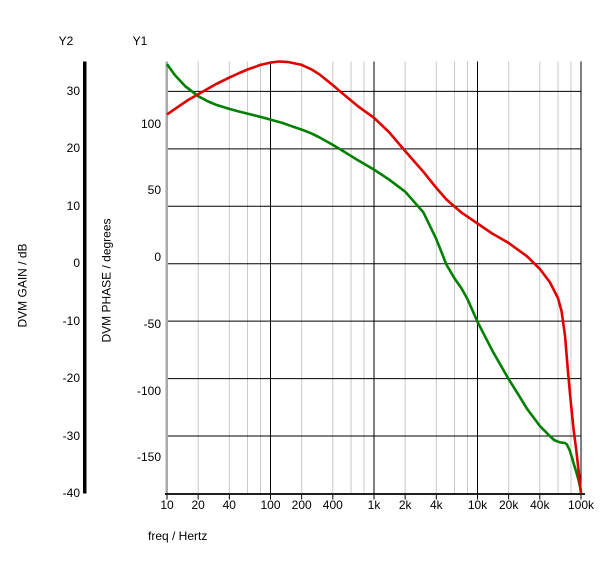  What do you see at coordinates (148, 457) in the screenshot?
I see `y1-tick-label: -150` at bounding box center [148, 457].